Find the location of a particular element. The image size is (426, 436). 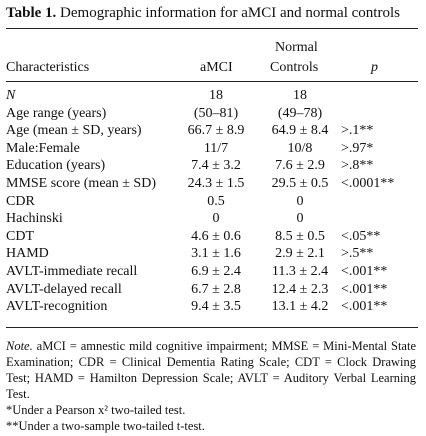

footnote-pearson: *Under a Pearson x² two-tailed test. is located at coordinates (96, 410).